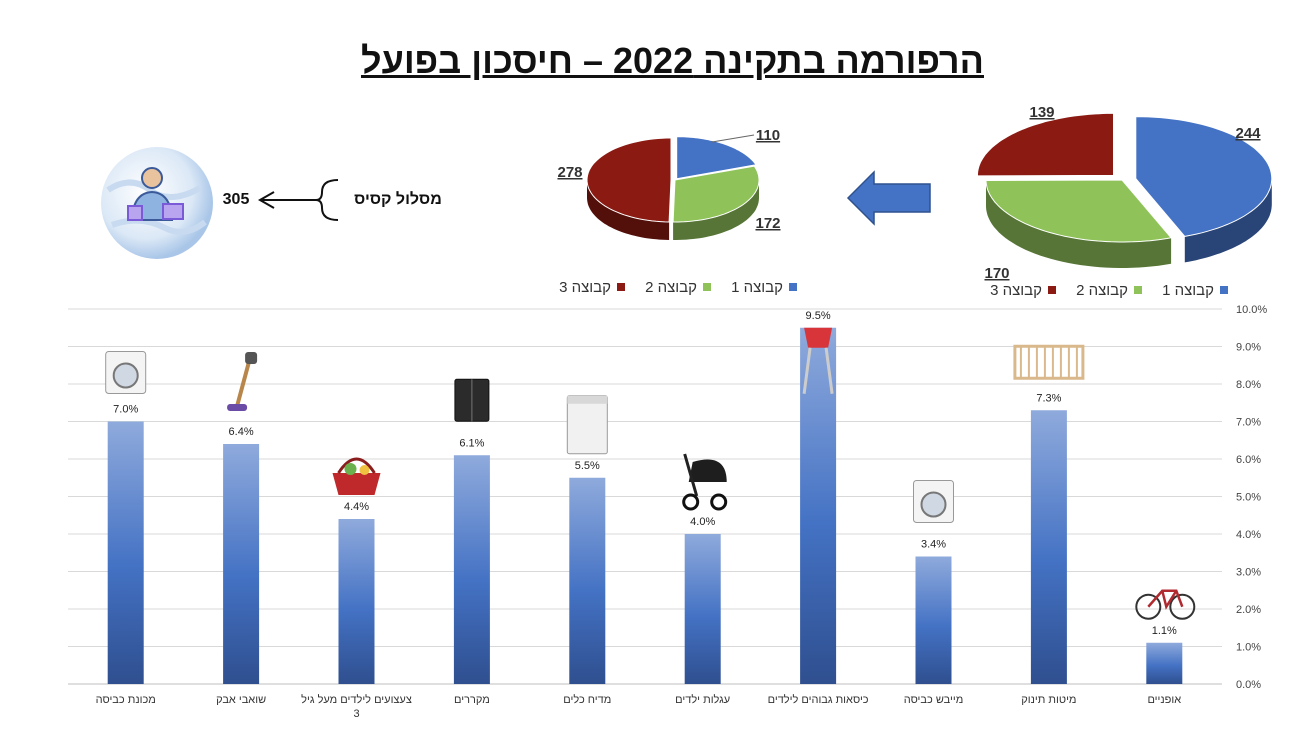 The image size is (1300, 729). What do you see at coordinates (1248, 348) in the screenshot?
I see `y-tick-label: 9.0%` at bounding box center [1248, 348].